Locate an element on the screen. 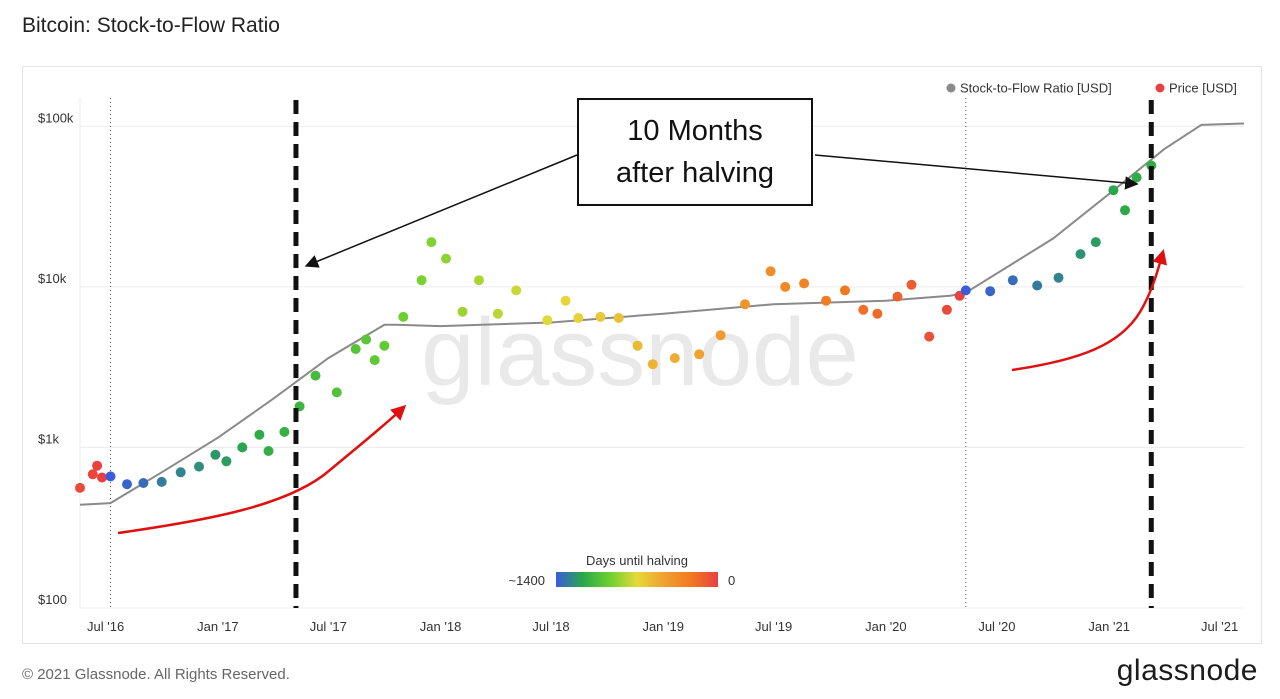 The width and height of the screenshot is (1280, 699). x-tick-label: Jul '19 is located at coordinates (773, 626).